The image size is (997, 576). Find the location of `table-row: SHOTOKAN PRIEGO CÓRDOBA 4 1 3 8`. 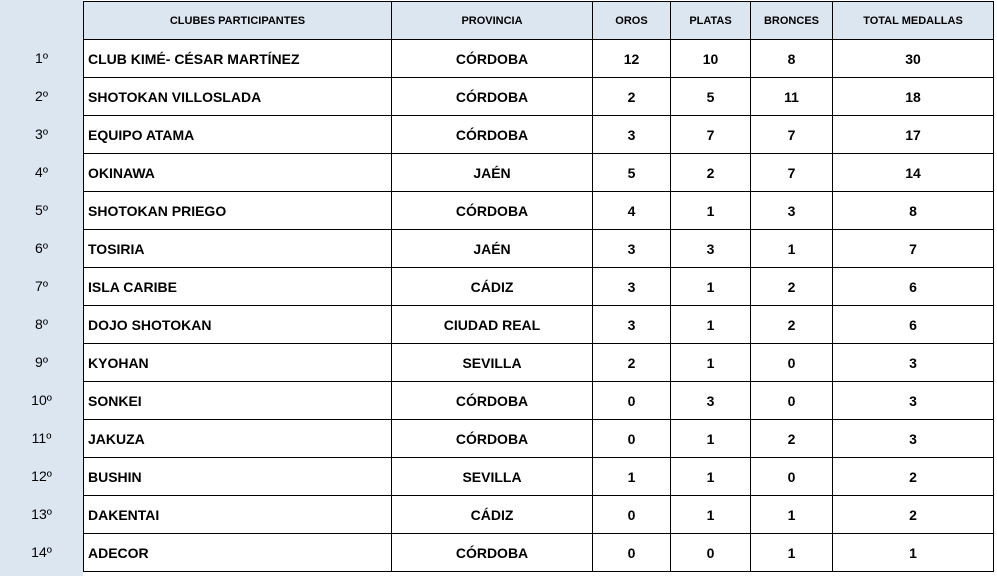

table-row: SHOTOKAN PRIEGO CÓRDOBA 4 1 3 8 is located at coordinates (538, 210).